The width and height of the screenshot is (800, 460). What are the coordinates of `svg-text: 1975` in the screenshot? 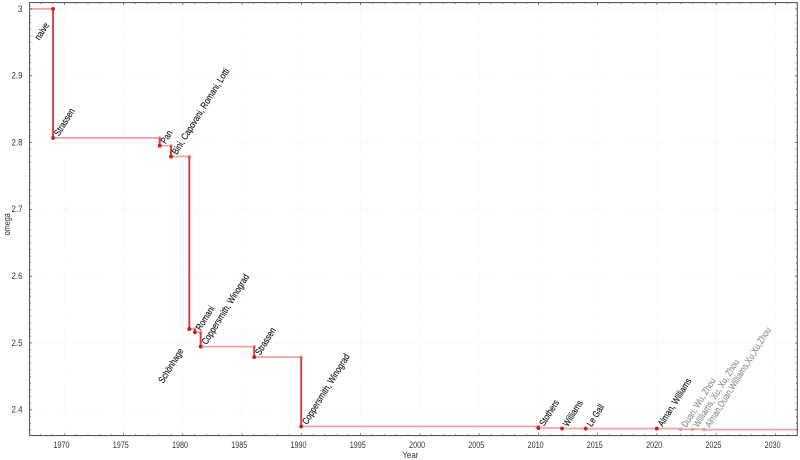 It's located at (121, 445).